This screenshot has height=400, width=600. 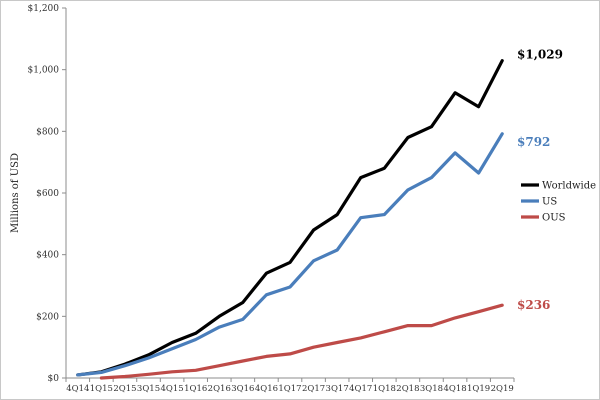 What do you see at coordinates (569, 186) in the screenshot?
I see `legend-label-worldwide: Worldwide` at bounding box center [569, 186].